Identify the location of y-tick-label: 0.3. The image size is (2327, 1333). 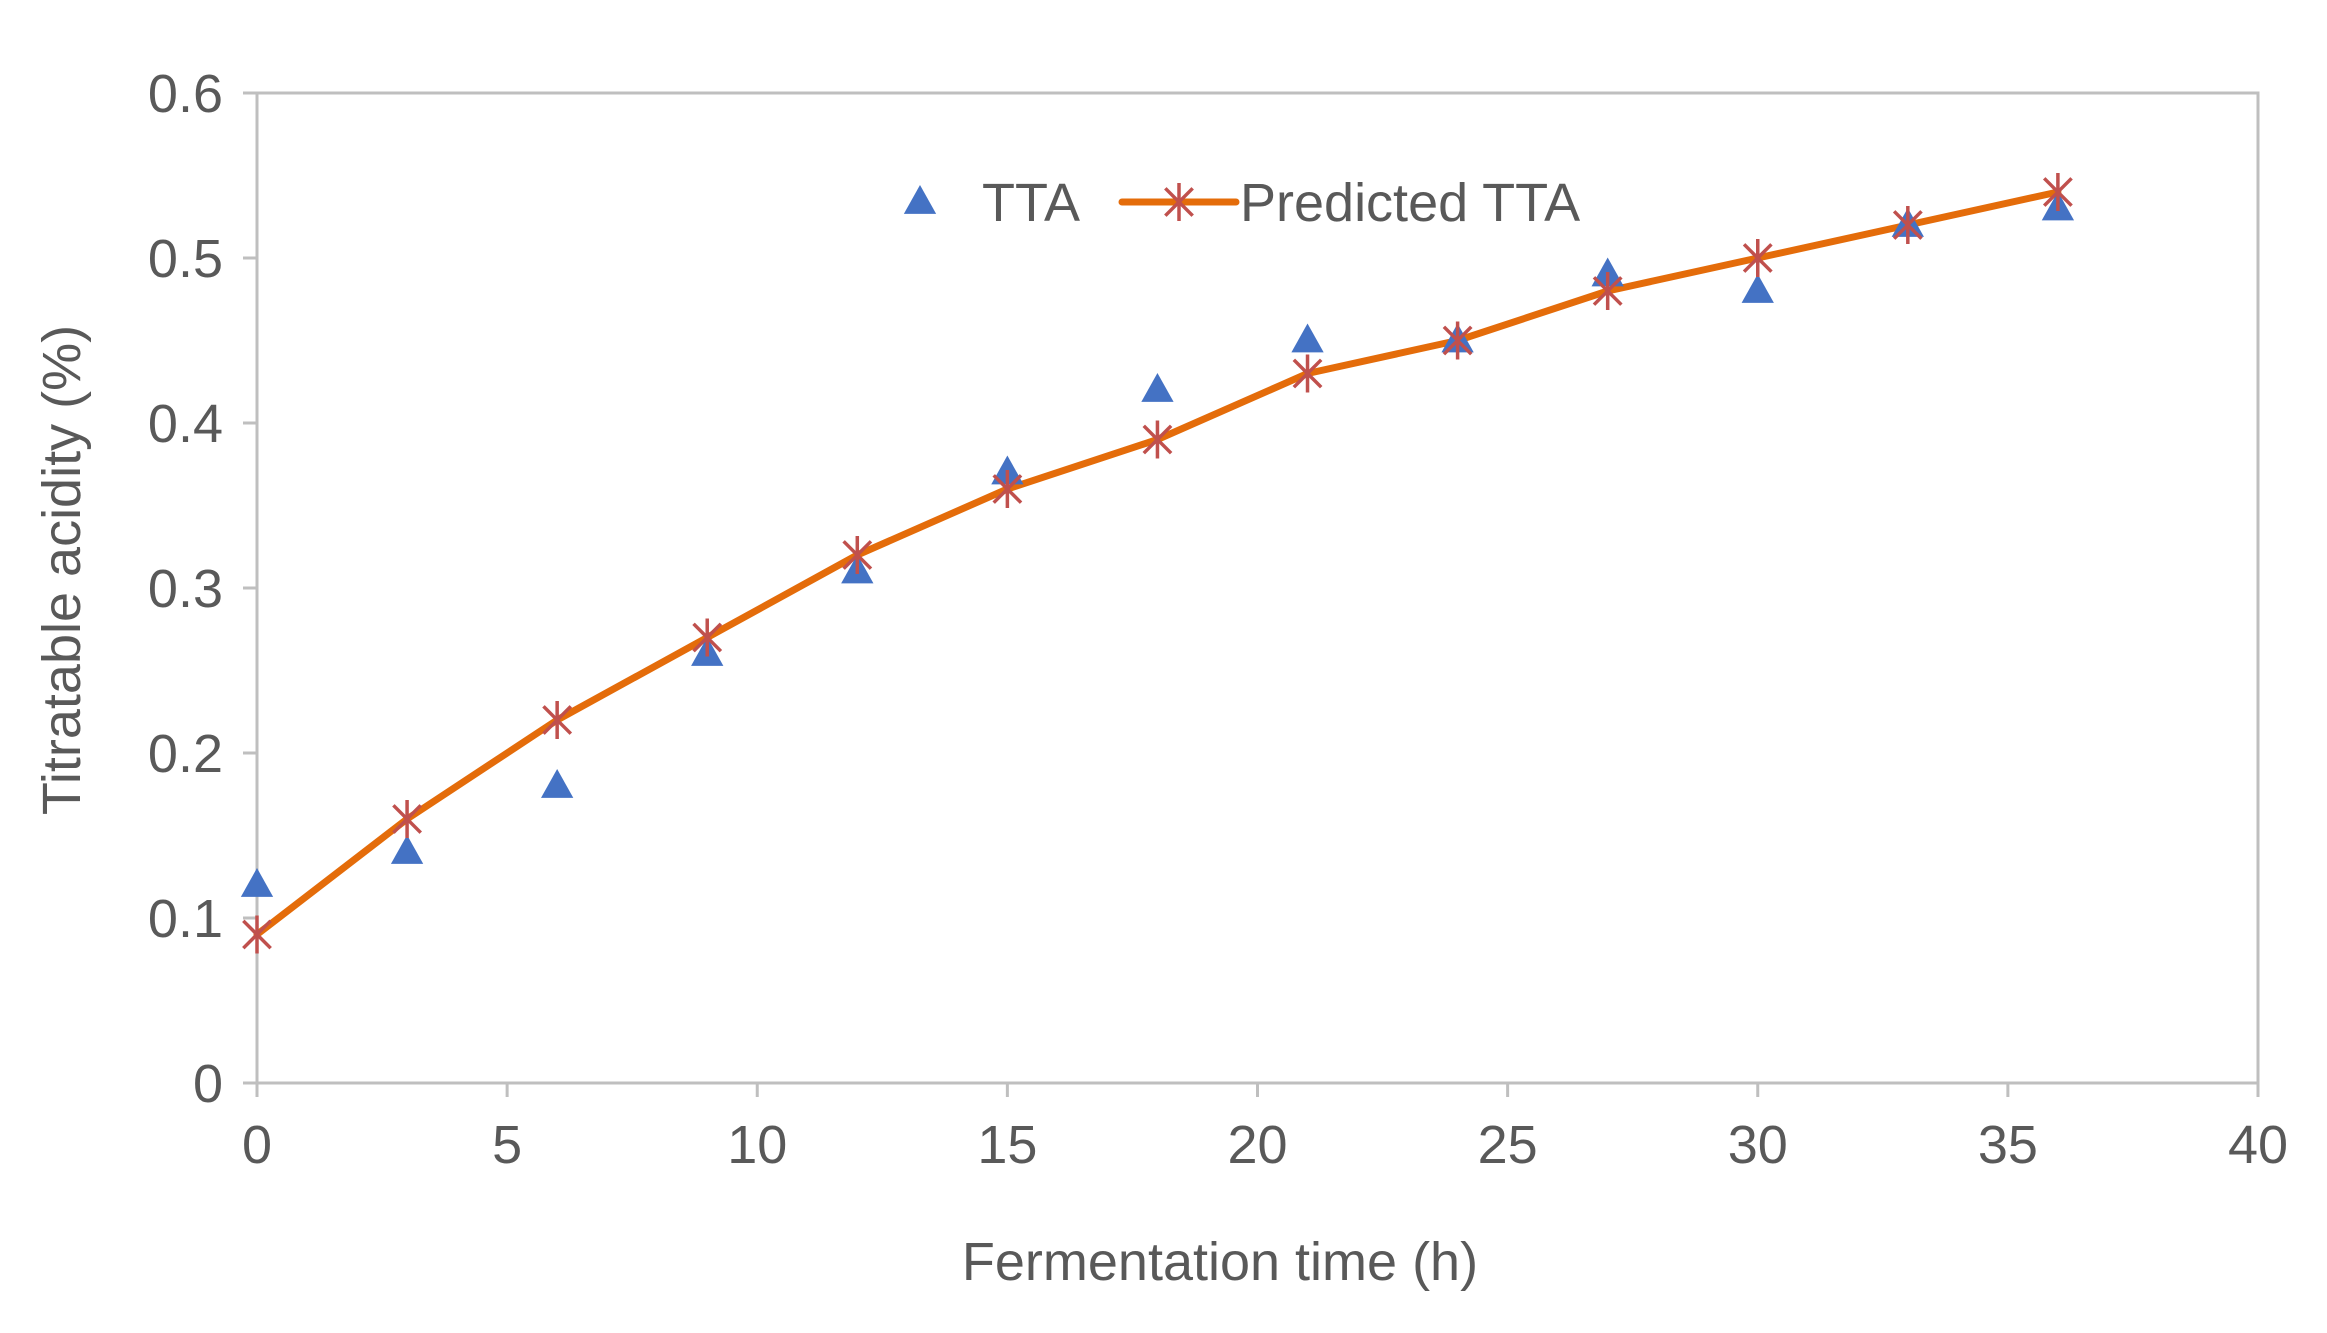
(185, 589).